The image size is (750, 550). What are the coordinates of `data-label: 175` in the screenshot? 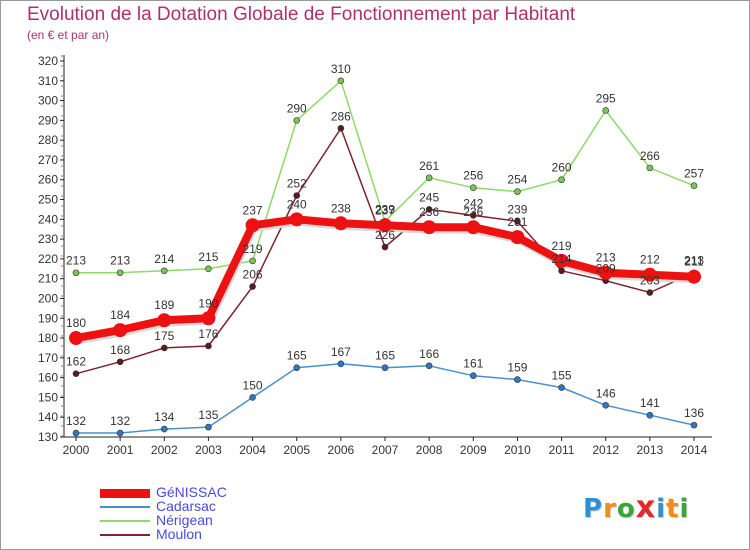 It's located at (164, 336).